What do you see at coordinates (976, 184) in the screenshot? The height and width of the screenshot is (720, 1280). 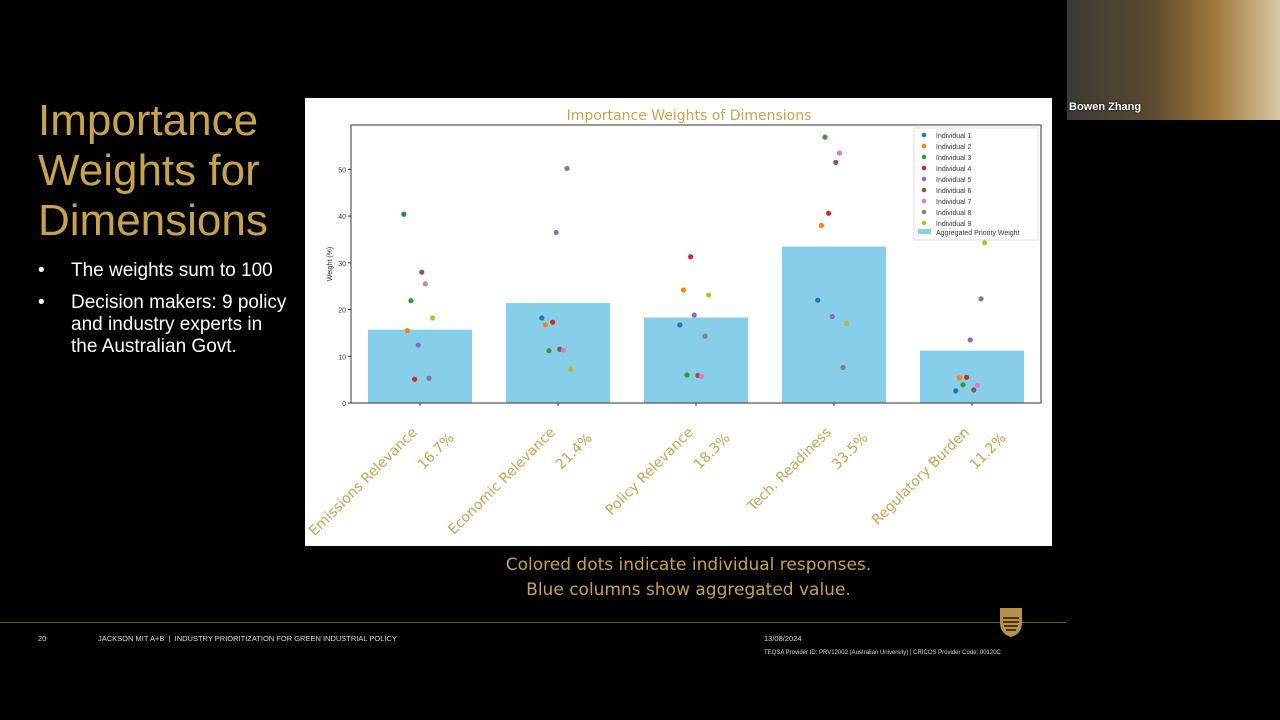 I see `legend-box` at bounding box center [976, 184].